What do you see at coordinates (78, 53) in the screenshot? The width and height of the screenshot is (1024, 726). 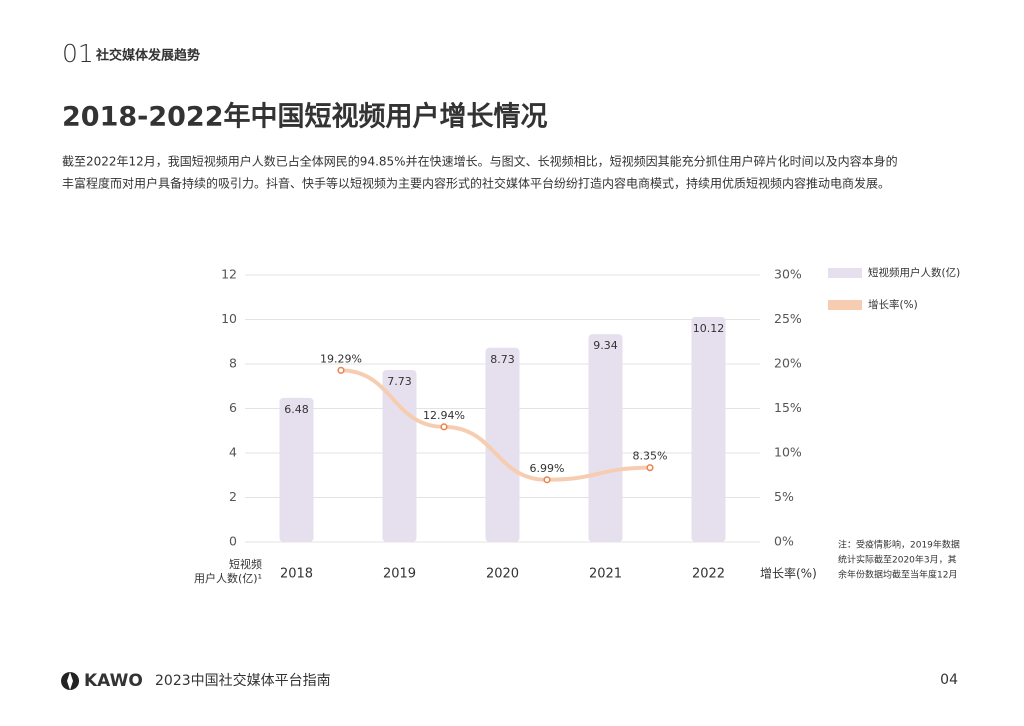 I see `section-number: 01` at bounding box center [78, 53].